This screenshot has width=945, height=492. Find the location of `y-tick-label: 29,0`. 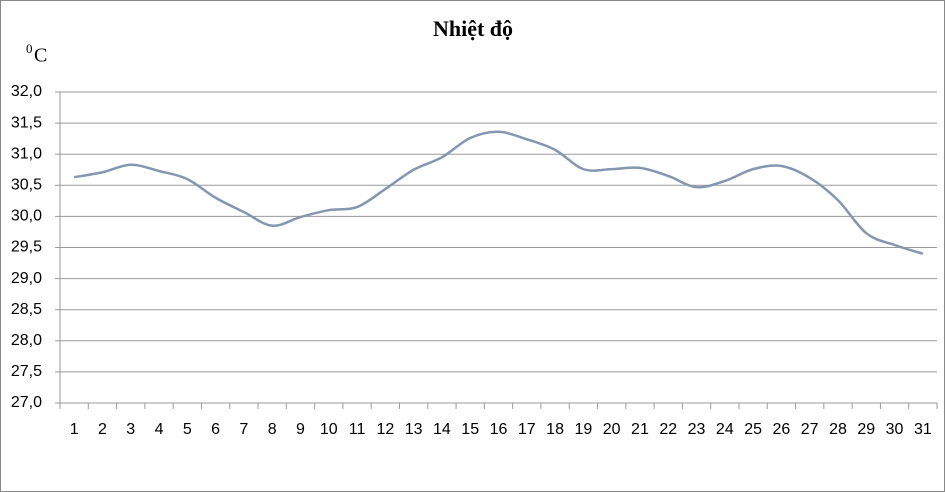

y-tick-label: 29,0 is located at coordinates (26, 278).